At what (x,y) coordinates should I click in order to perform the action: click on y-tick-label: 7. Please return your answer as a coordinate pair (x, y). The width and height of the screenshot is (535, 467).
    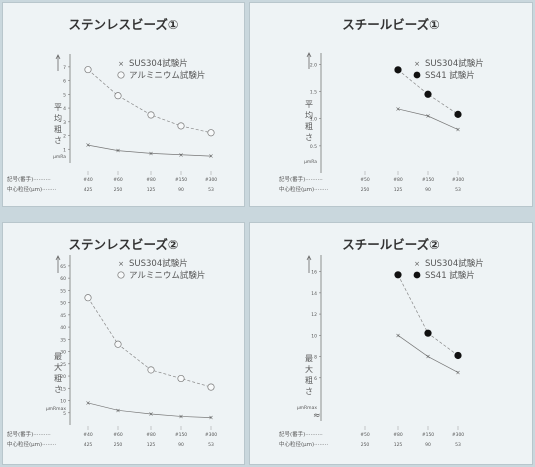
    Looking at the image, I should click on (64, 68).